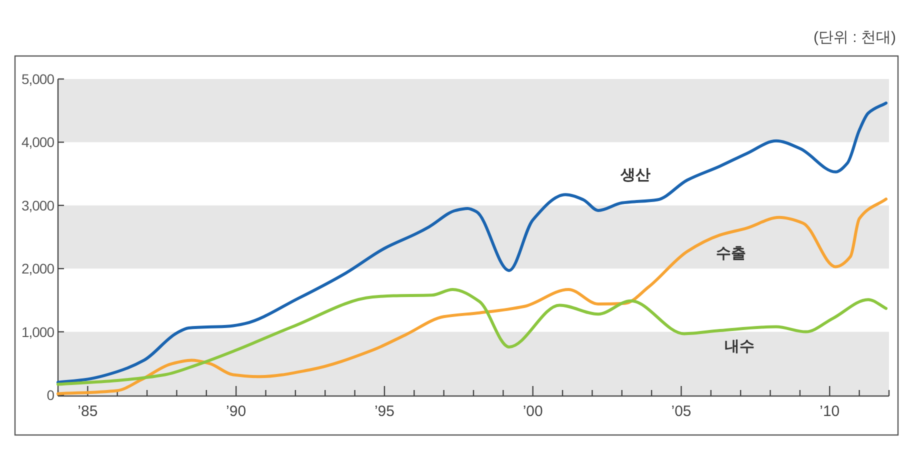  What do you see at coordinates (532, 411) in the screenshot?
I see `x-tick-label: ’00` at bounding box center [532, 411].